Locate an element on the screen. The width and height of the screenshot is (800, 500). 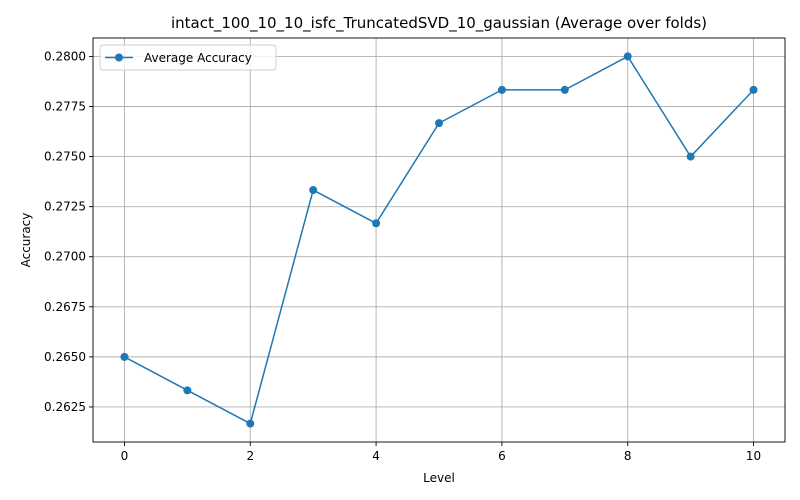
y-tick-label: 0.2775 is located at coordinates (65, 107).